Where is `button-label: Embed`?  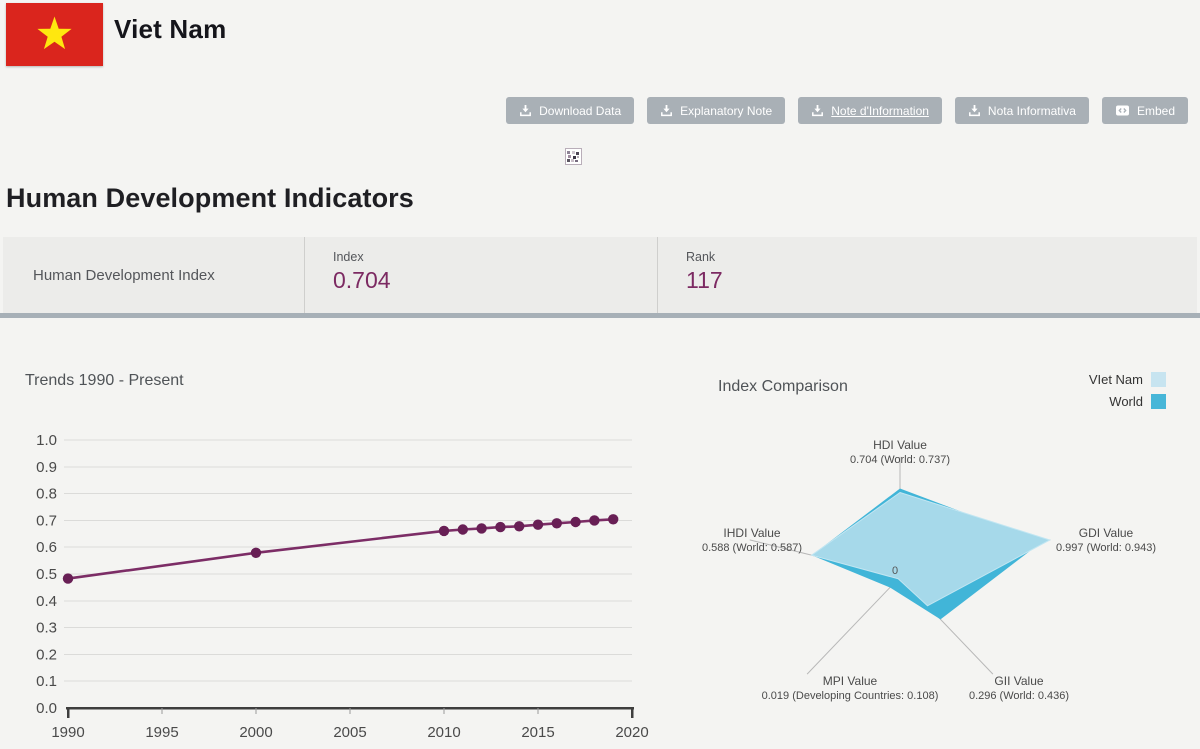 button-label: Embed is located at coordinates (1155, 110).